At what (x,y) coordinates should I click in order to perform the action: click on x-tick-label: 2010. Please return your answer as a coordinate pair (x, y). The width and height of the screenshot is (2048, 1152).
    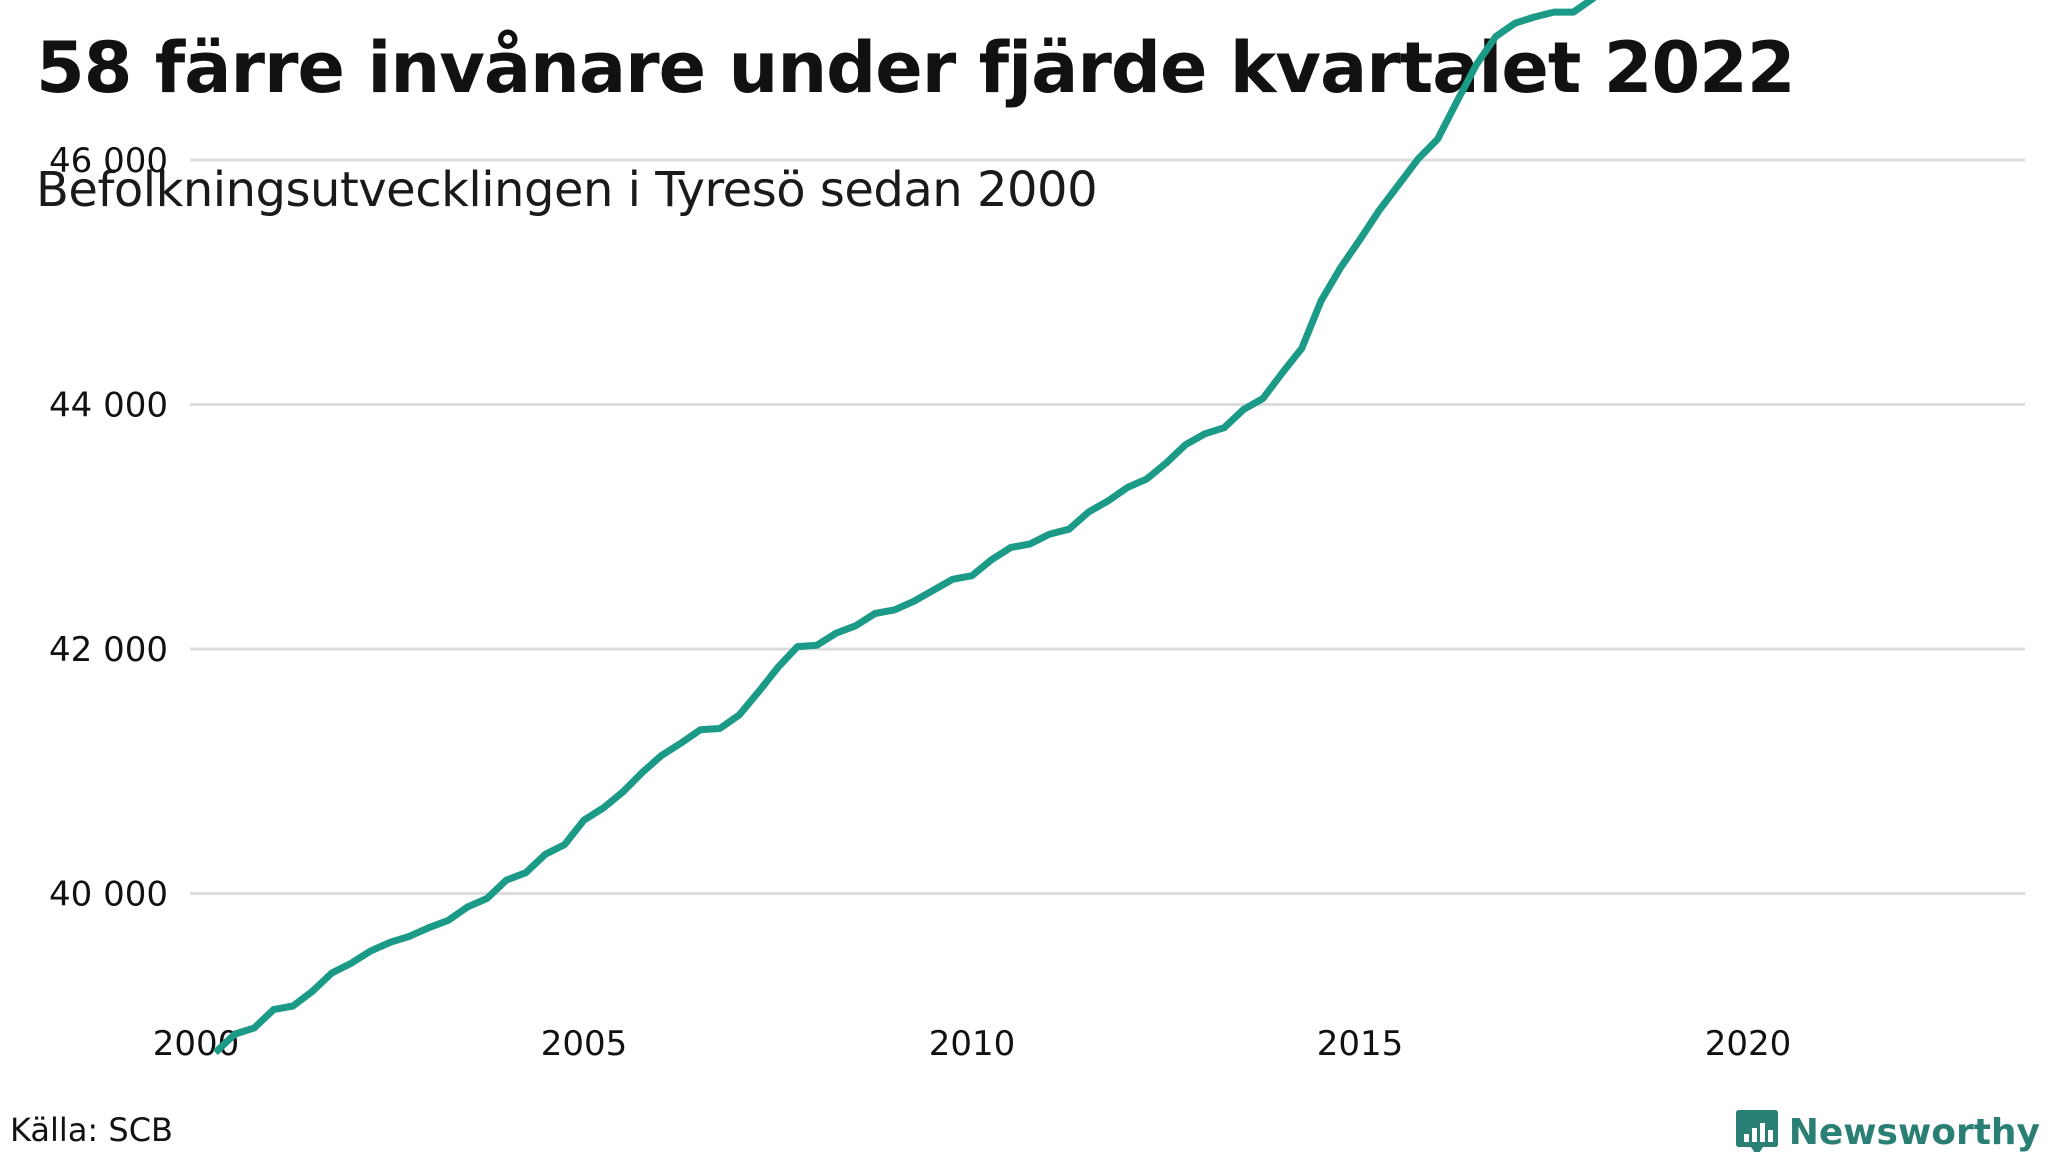
    Looking at the image, I should click on (972, 1044).